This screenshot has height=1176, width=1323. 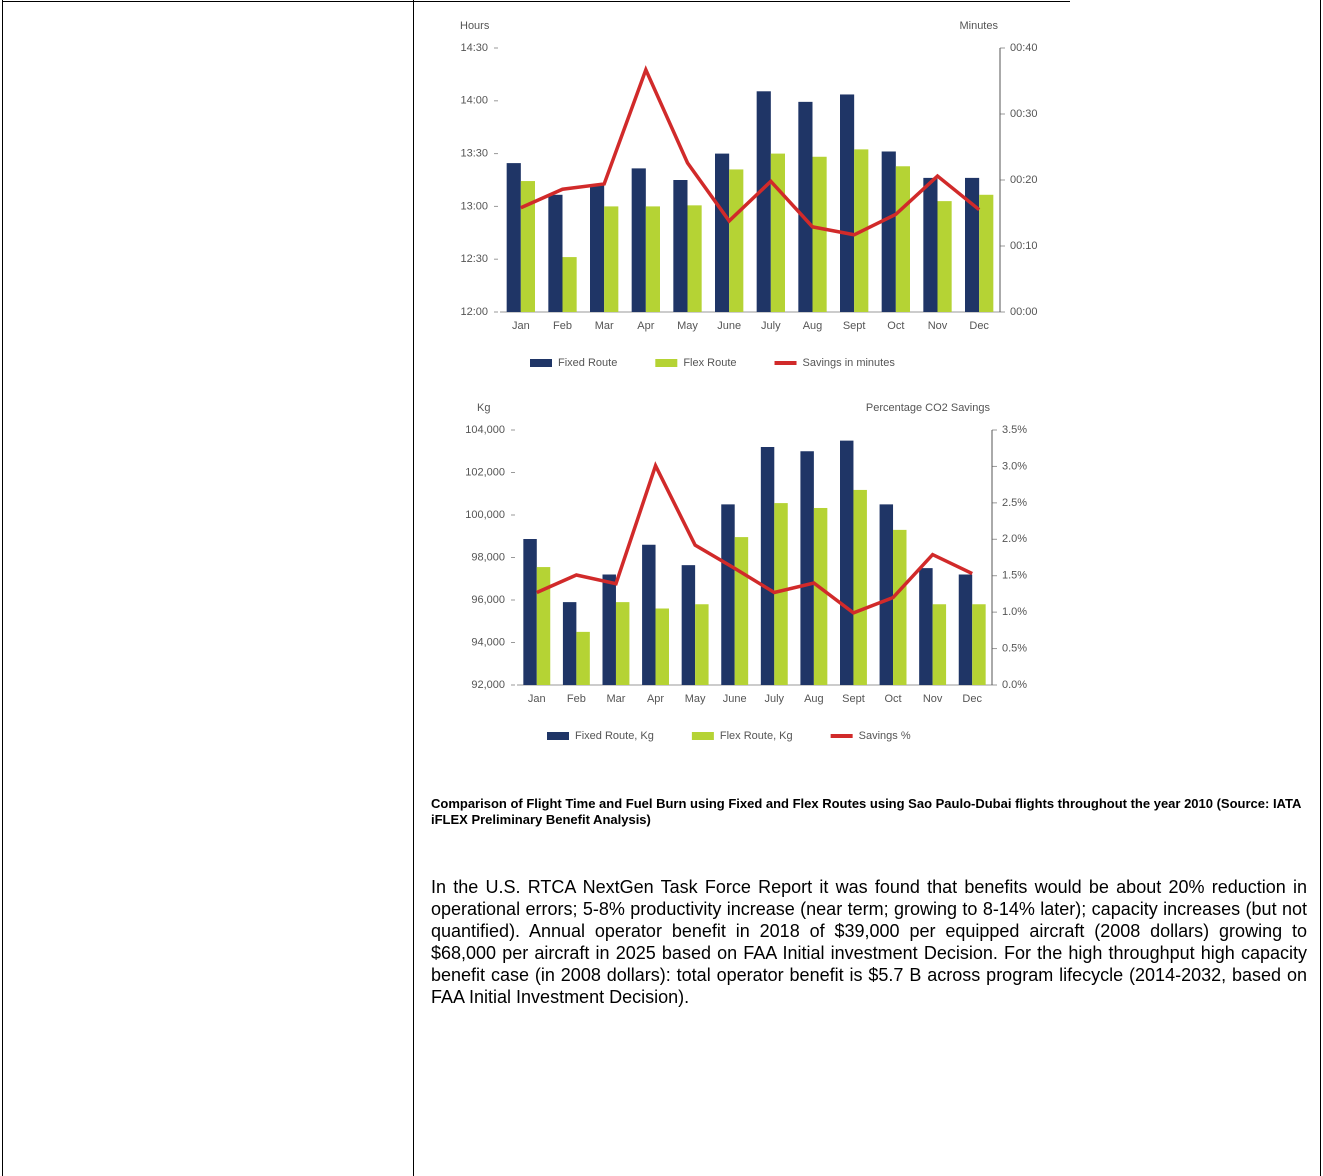 I want to click on y-tick-label: 98,000, so click(x=488, y=557).